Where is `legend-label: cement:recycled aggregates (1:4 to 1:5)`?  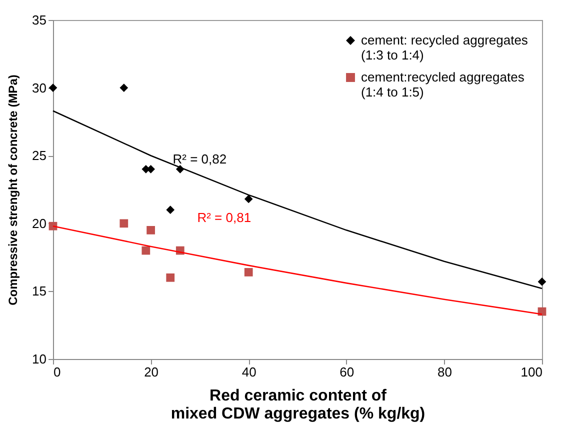 legend-label: cement:recycled aggregates (1:4 to 1:5) is located at coordinates (443, 85).